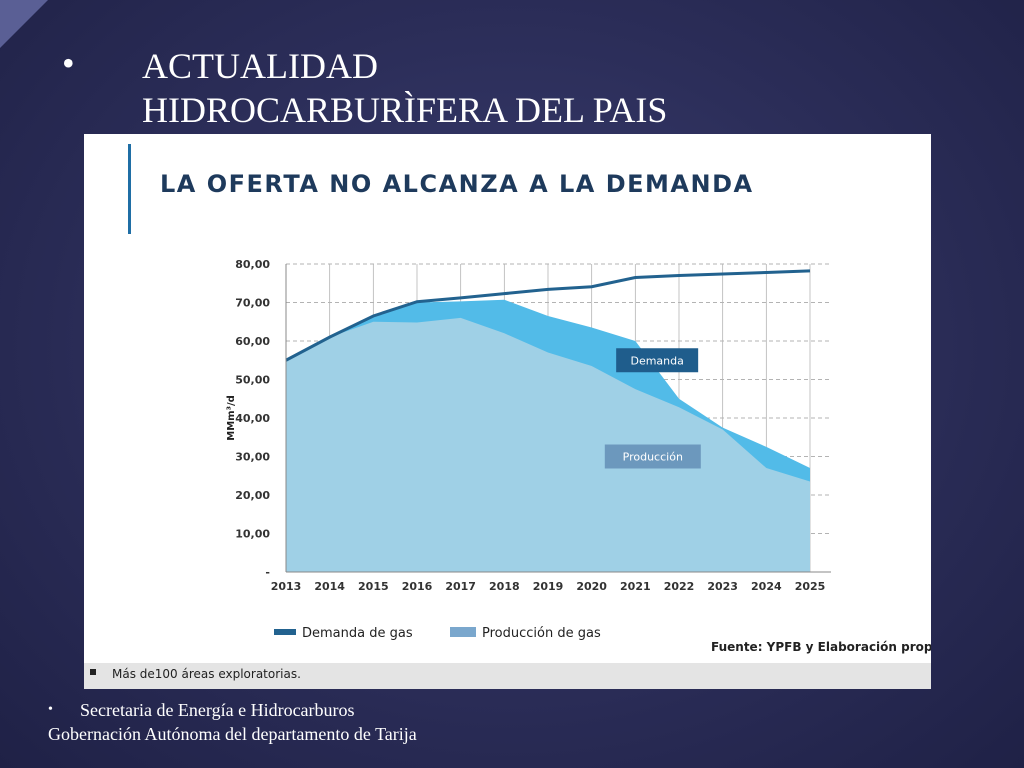 This screenshot has height=768, width=1024. I want to click on x-tick-label: 2013, so click(286, 586).